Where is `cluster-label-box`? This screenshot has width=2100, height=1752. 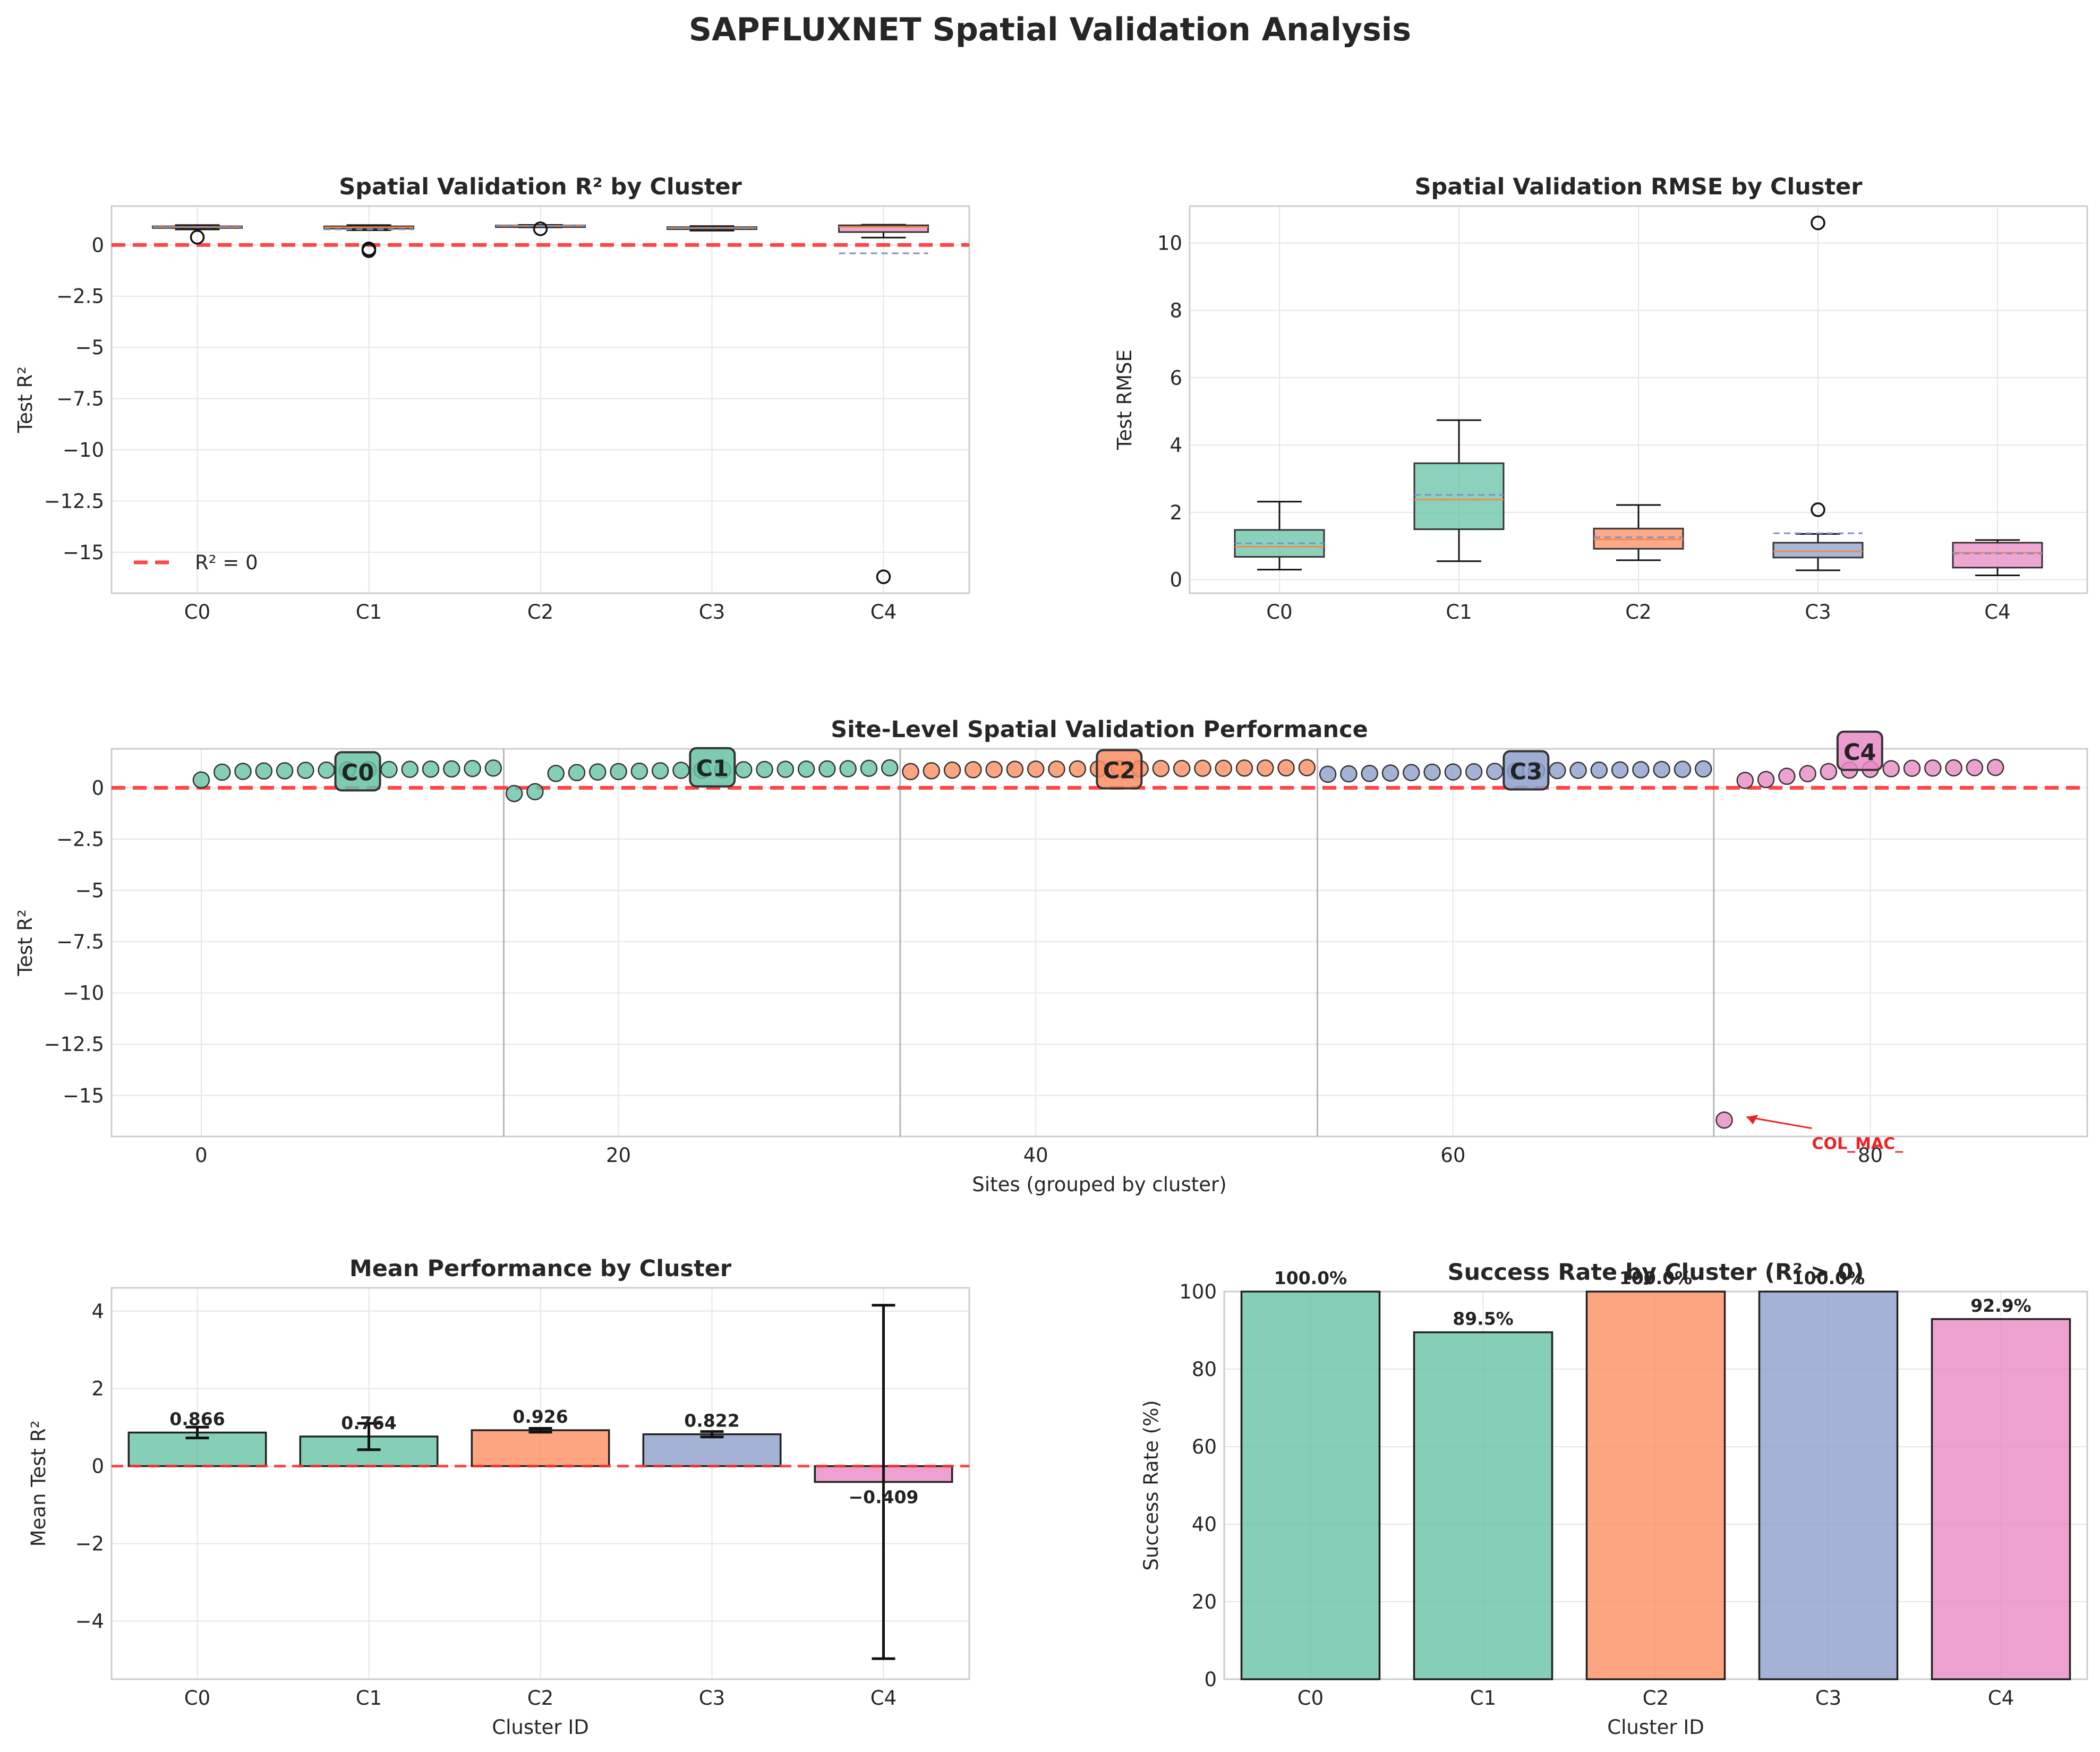 cluster-label-box is located at coordinates (712, 767).